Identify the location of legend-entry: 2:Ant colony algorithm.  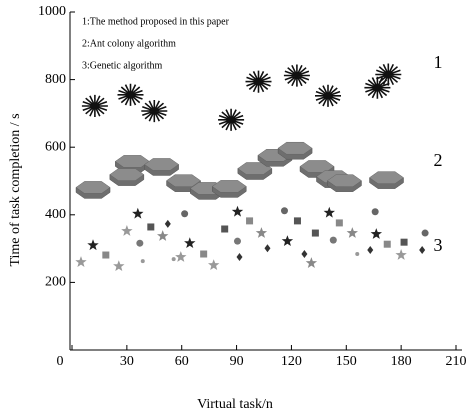
(129, 43).